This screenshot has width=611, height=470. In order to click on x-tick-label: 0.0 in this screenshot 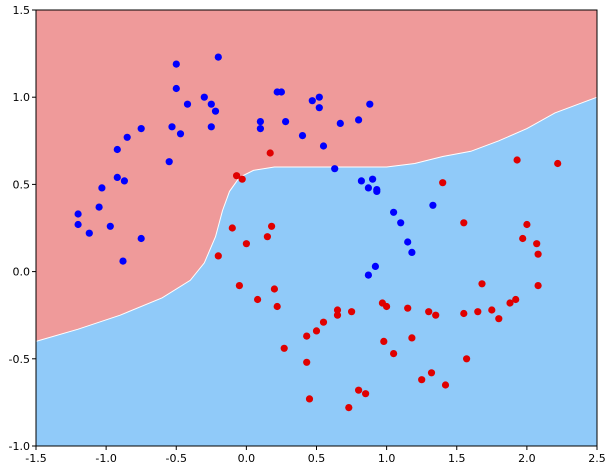, I will do `click(247, 458)`.